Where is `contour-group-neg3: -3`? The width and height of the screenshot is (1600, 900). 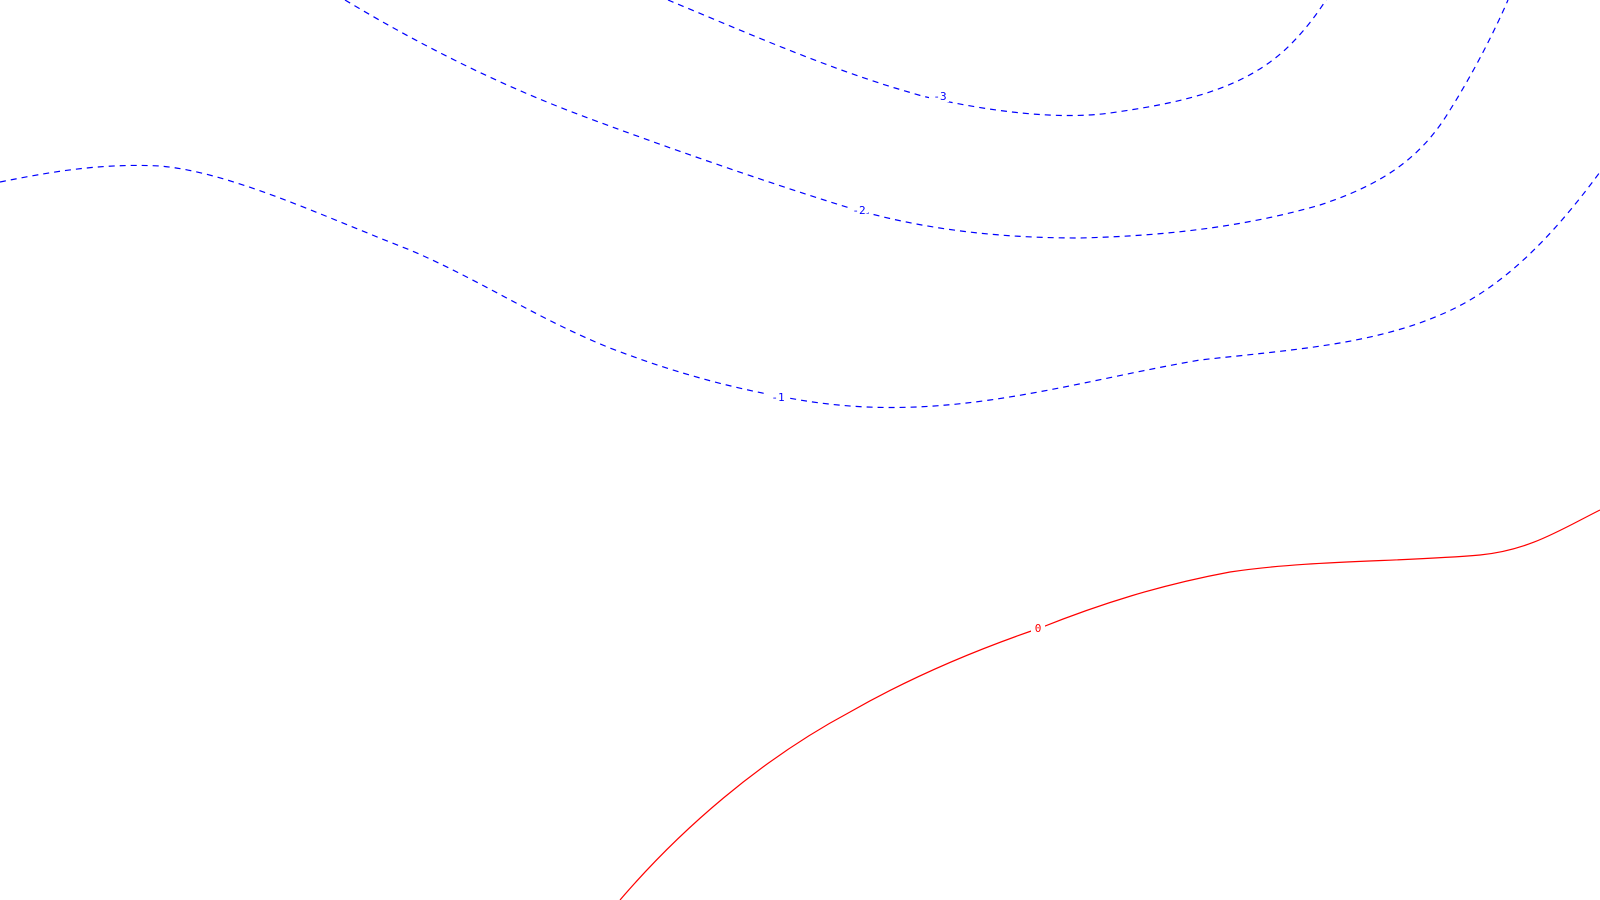
contour-group-neg3: -3 is located at coordinates (997, 58).